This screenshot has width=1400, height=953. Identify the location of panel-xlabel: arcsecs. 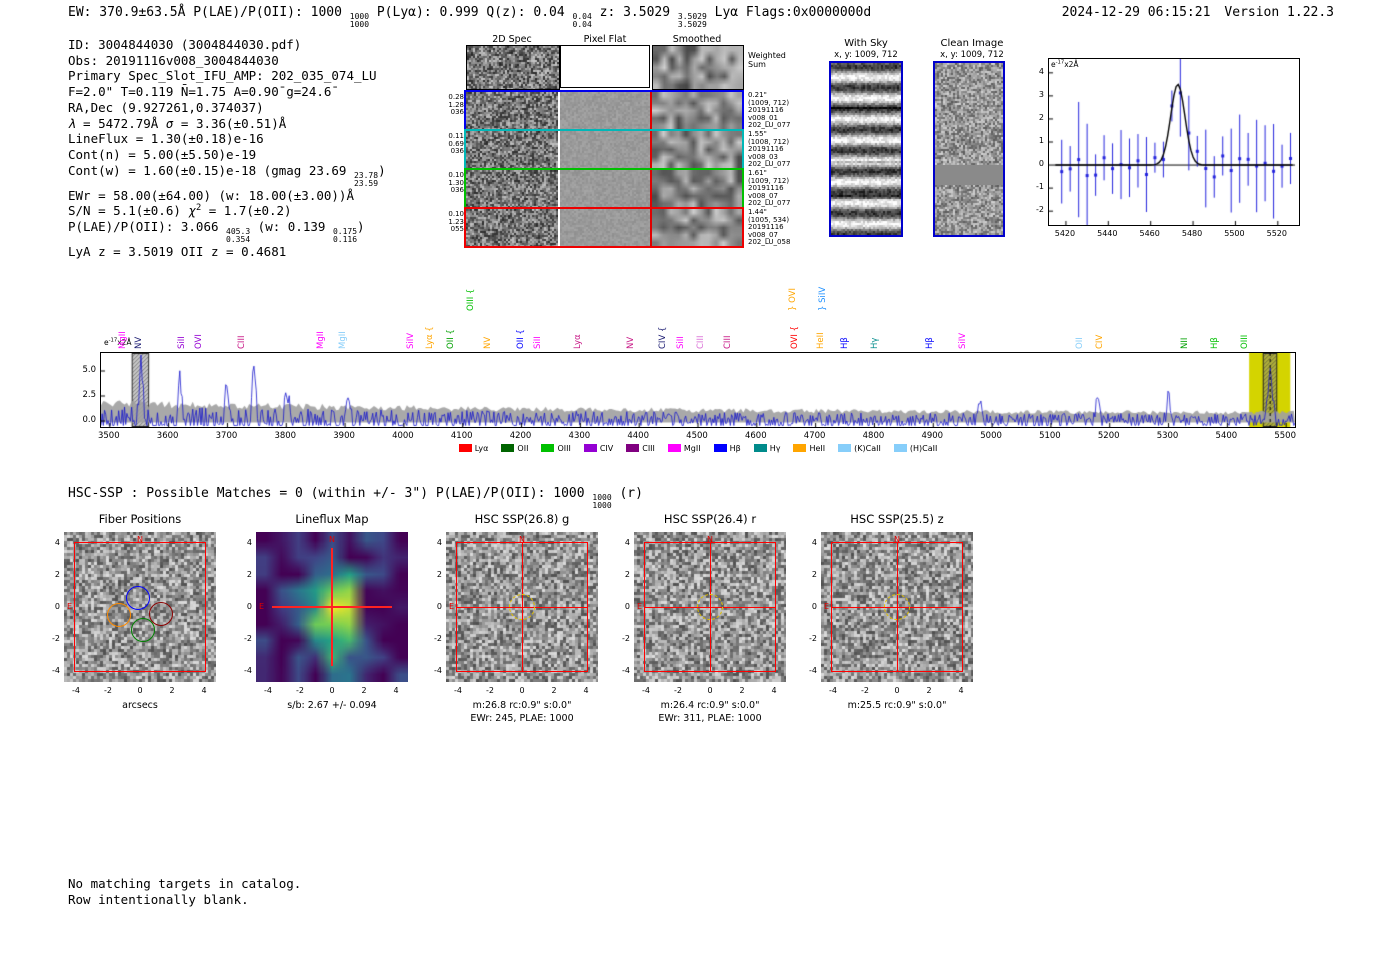
(140, 705).